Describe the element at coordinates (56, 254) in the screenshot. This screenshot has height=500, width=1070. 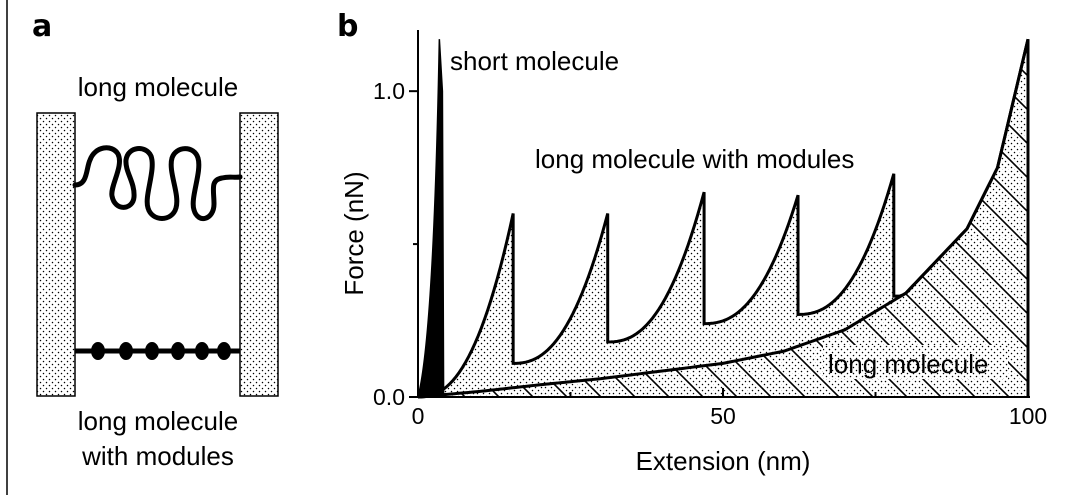
I see `left-surface` at that location.